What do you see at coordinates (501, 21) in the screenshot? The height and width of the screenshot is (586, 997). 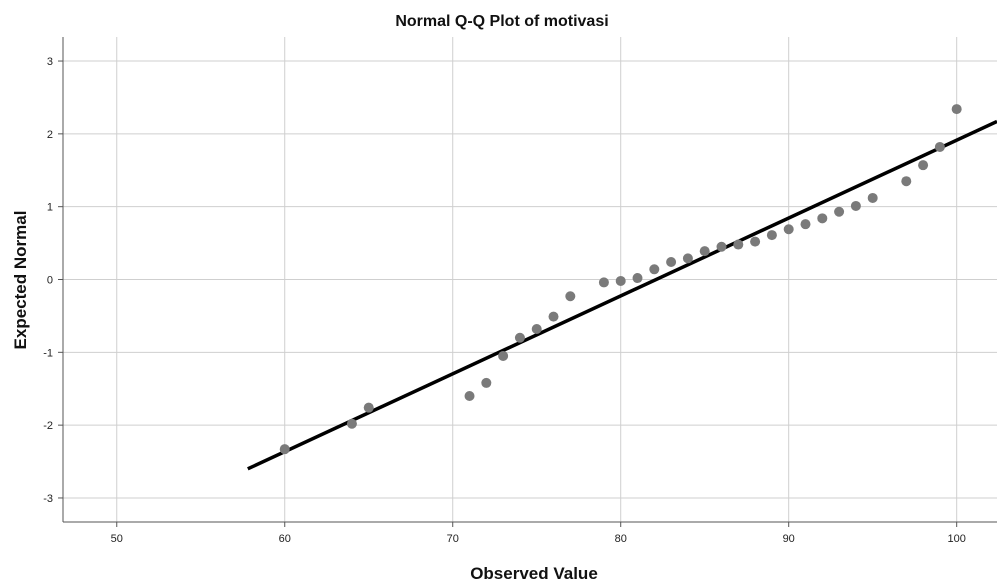 I see `chart-title: Normal Q-Q Plot of motivasi` at bounding box center [501, 21].